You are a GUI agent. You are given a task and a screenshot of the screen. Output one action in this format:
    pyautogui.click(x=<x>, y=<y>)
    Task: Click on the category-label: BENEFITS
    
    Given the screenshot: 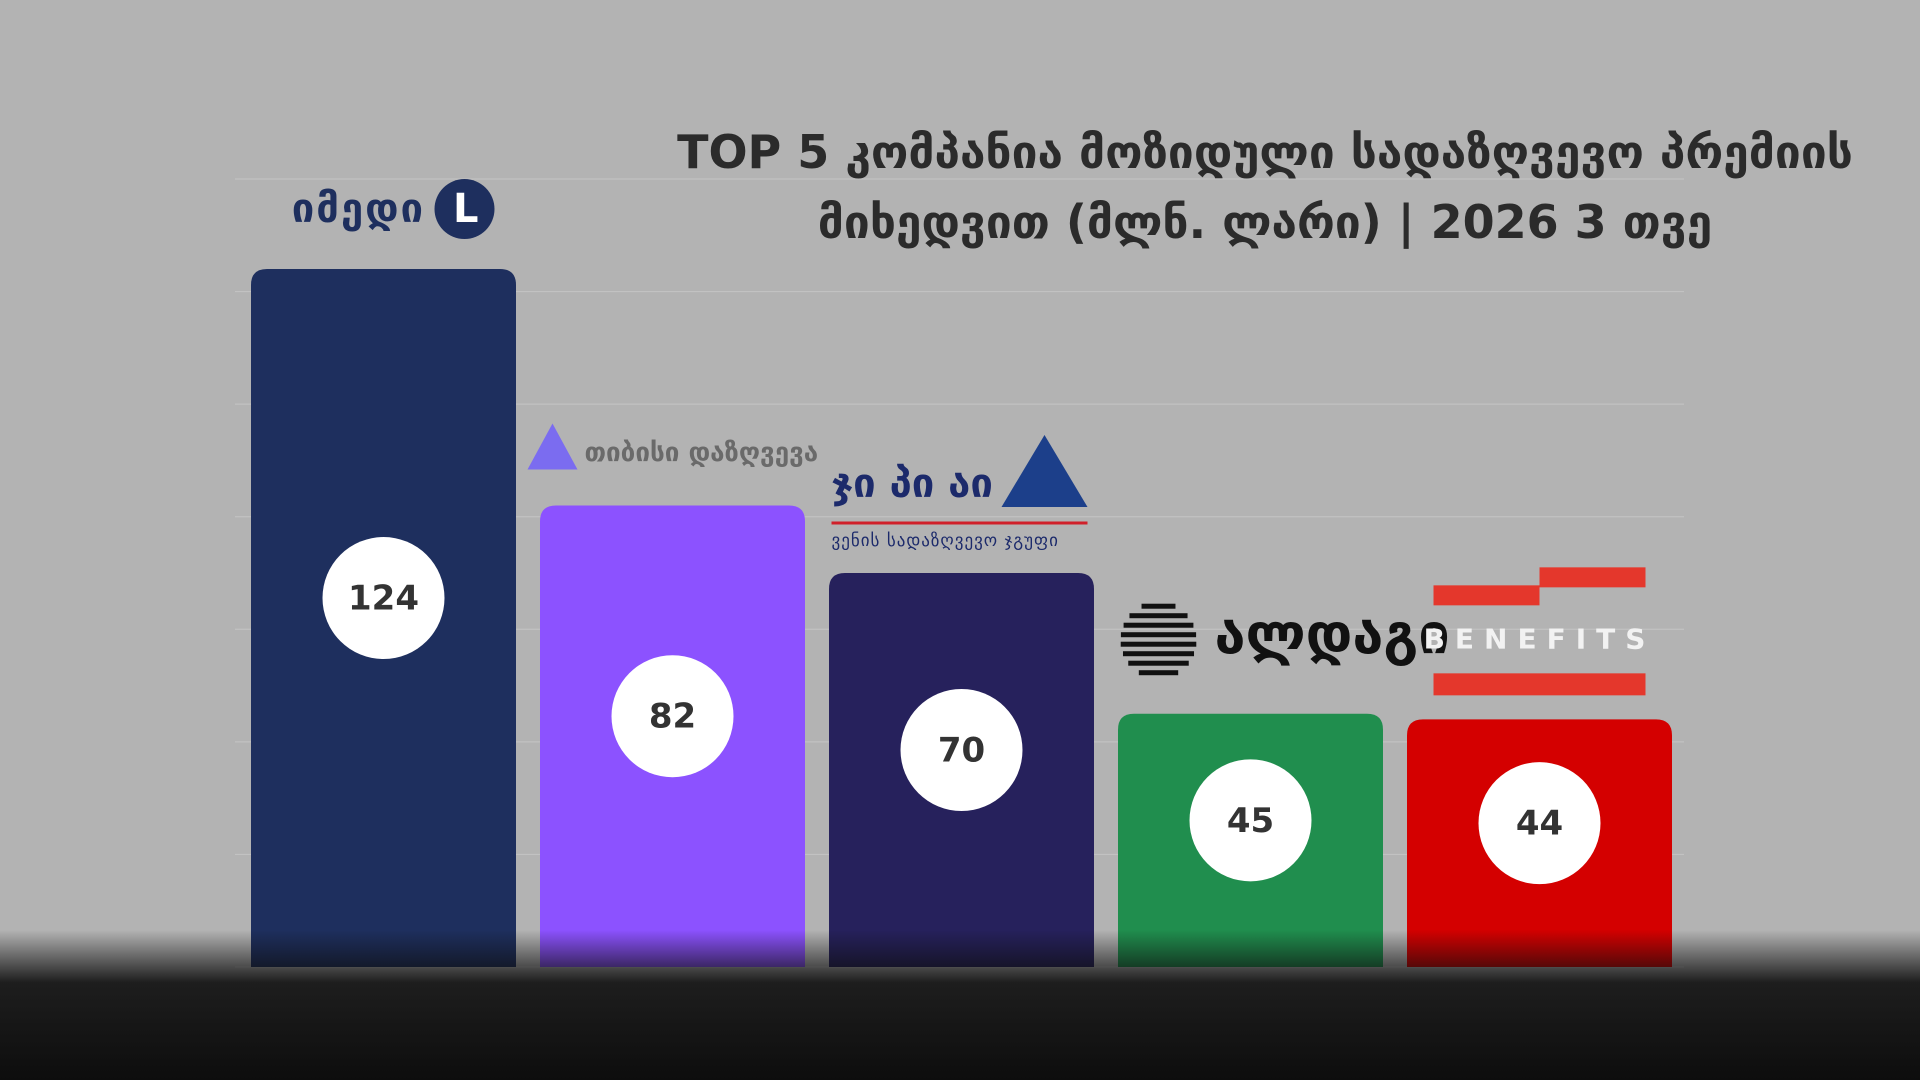 What is the action you would take?
    pyautogui.click(x=1540, y=638)
    